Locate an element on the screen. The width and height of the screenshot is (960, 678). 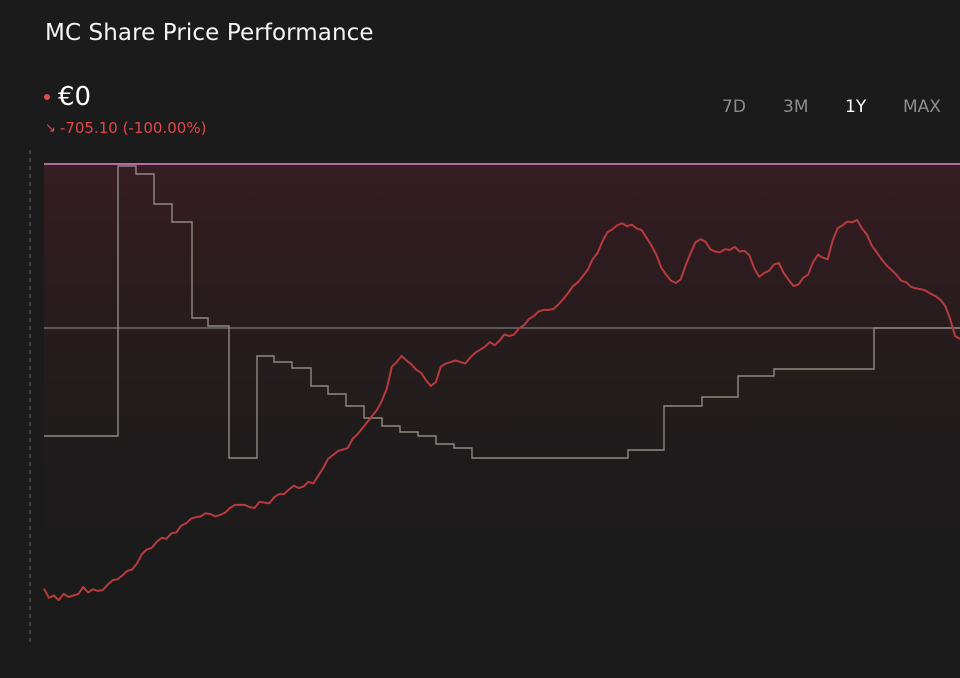
live-dot-icon is located at coordinates (47, 97).